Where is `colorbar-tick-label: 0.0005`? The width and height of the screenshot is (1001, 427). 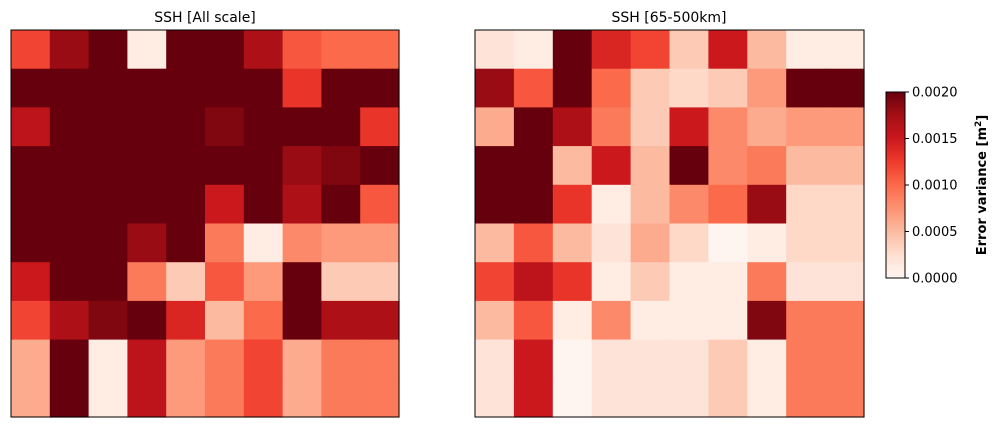 colorbar-tick-label: 0.0005 is located at coordinates (935, 232).